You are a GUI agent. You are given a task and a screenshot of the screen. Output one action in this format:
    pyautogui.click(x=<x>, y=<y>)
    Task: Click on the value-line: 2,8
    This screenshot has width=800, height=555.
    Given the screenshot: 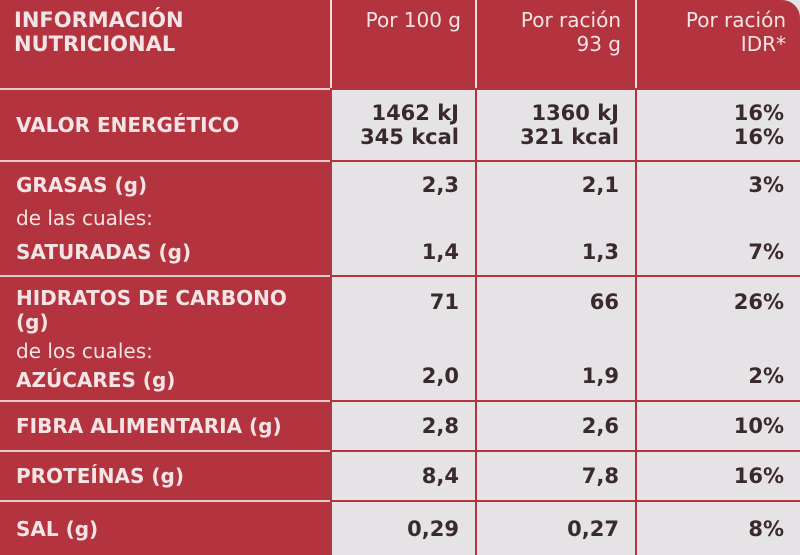 What is the action you would take?
    pyautogui.click(x=403, y=426)
    